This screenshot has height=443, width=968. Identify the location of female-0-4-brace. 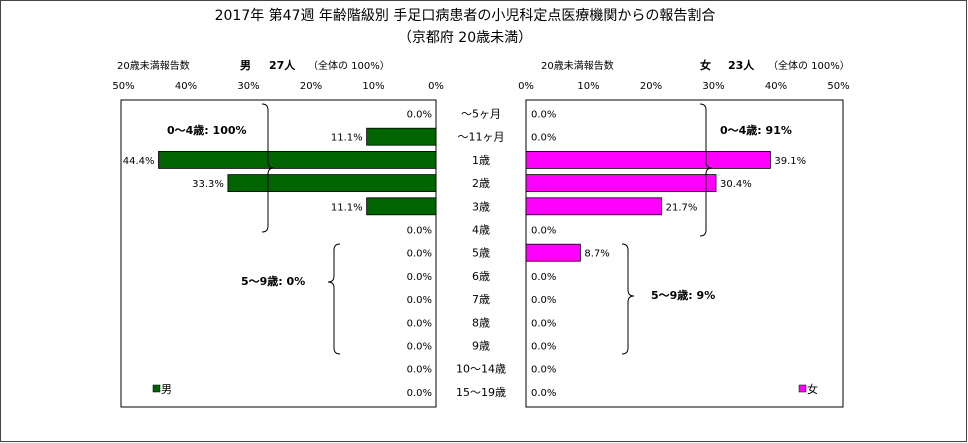
(706, 170).